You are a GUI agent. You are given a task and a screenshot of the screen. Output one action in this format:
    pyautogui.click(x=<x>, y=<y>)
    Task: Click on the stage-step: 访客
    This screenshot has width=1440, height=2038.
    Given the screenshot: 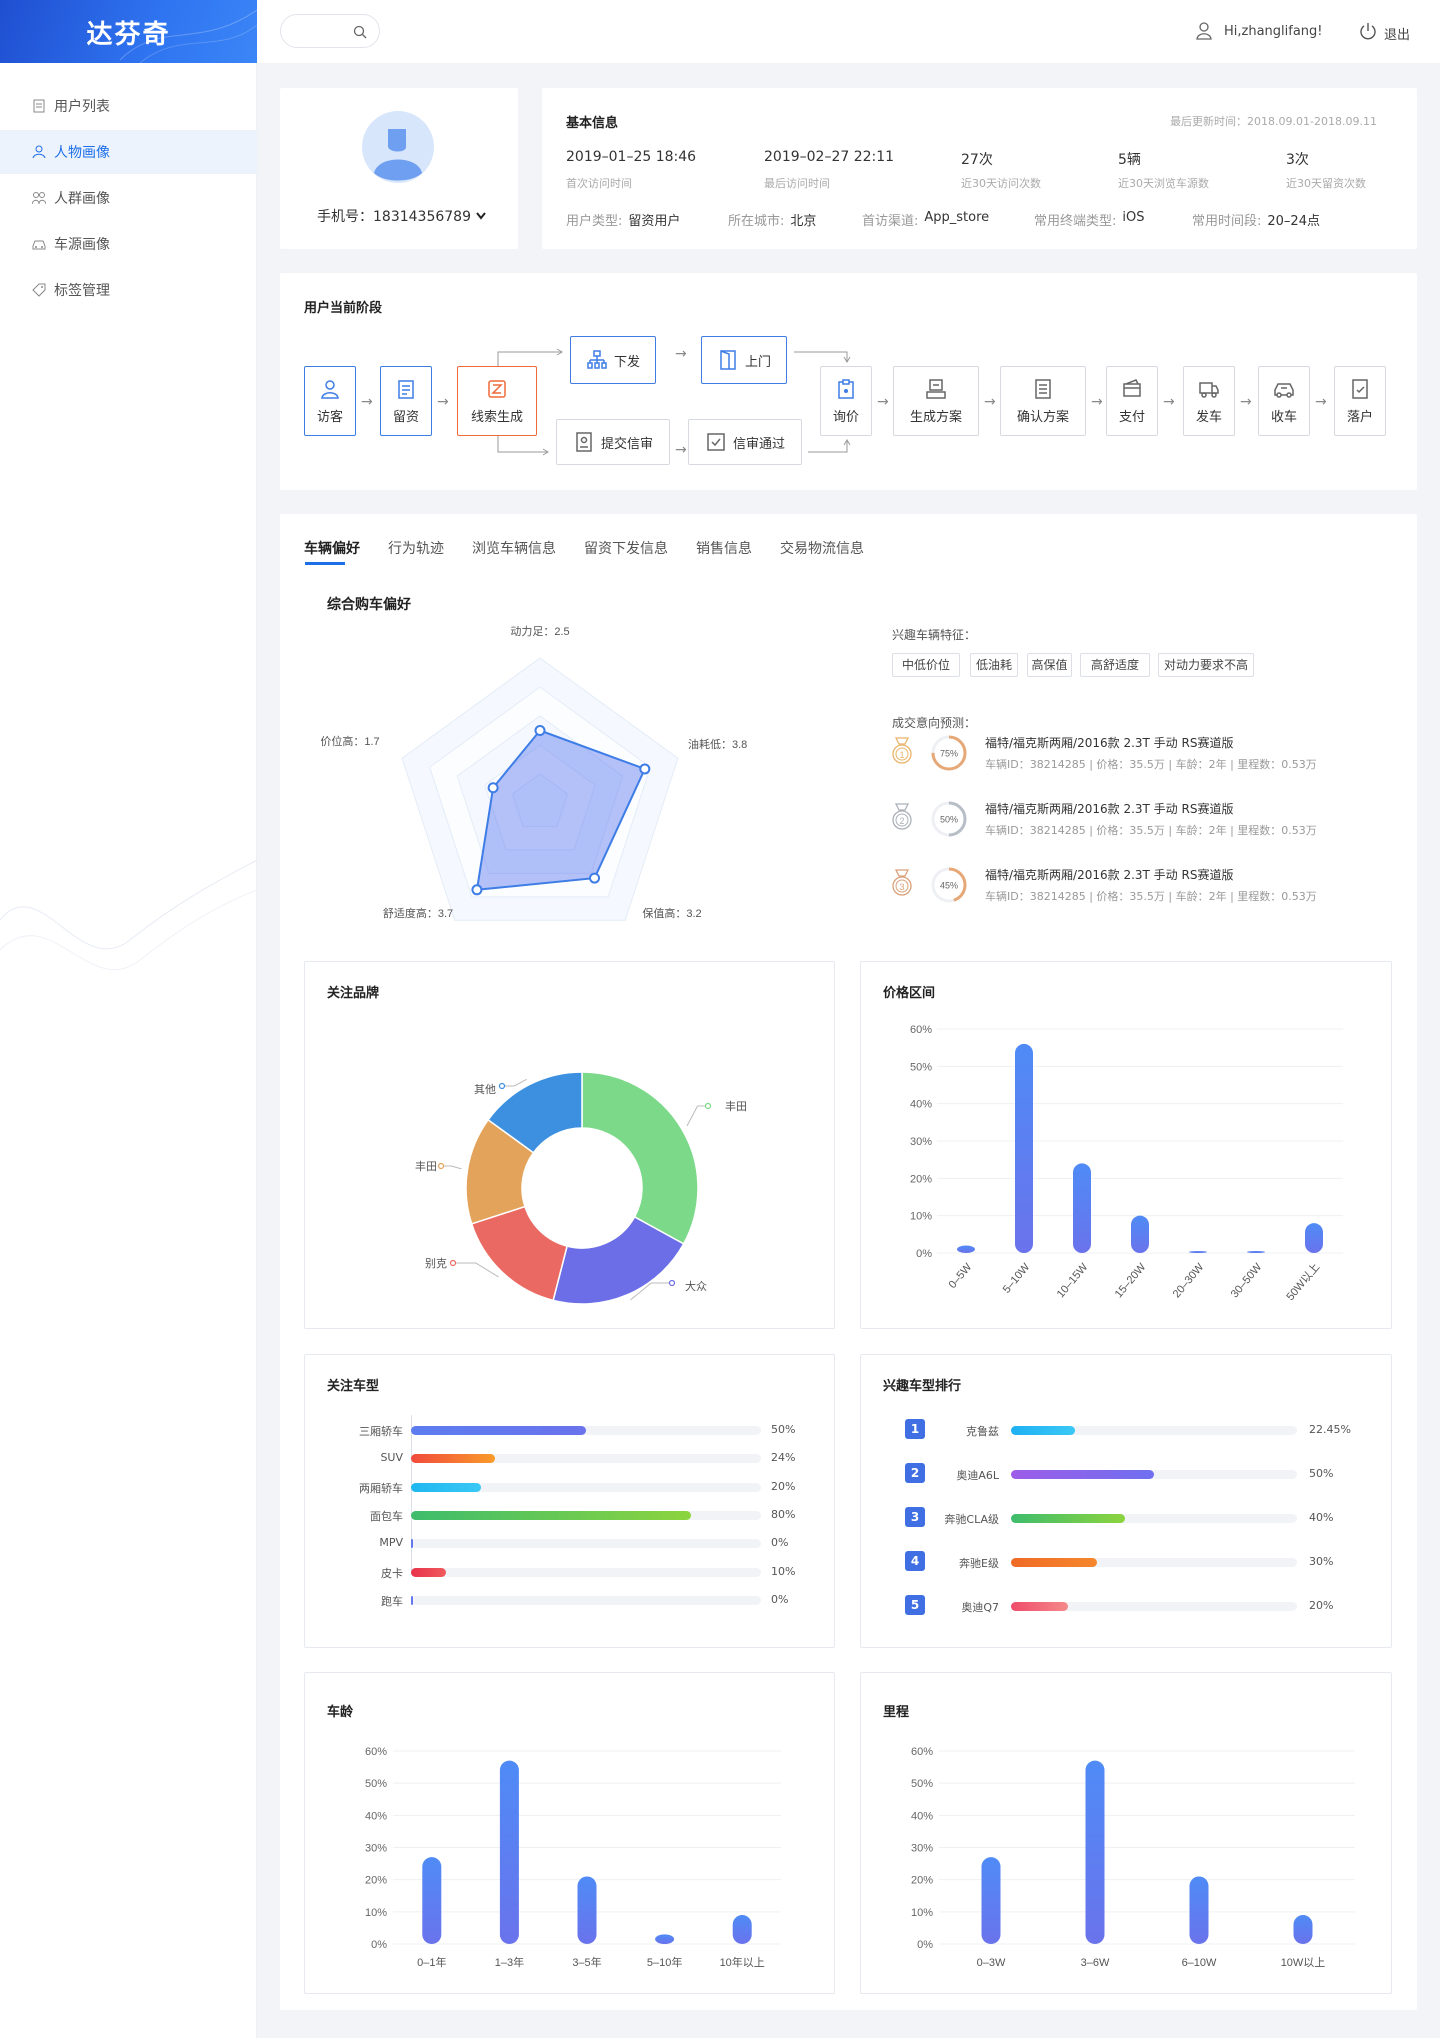 What is the action you would take?
    pyautogui.click(x=330, y=401)
    